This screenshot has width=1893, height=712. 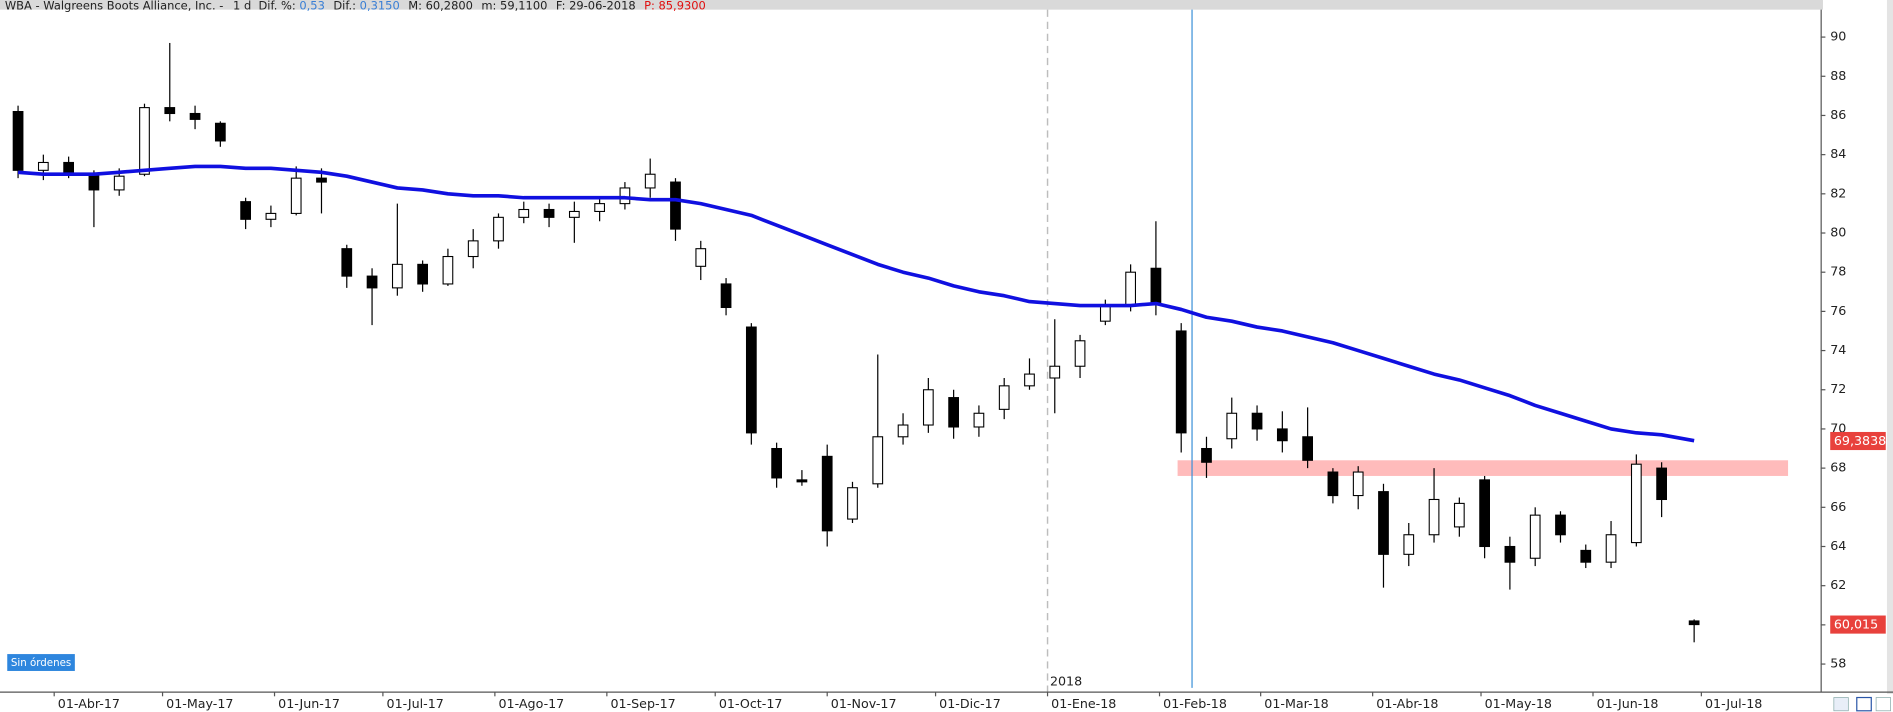 I want to click on scroll-strip, so click(x=1889, y=347).